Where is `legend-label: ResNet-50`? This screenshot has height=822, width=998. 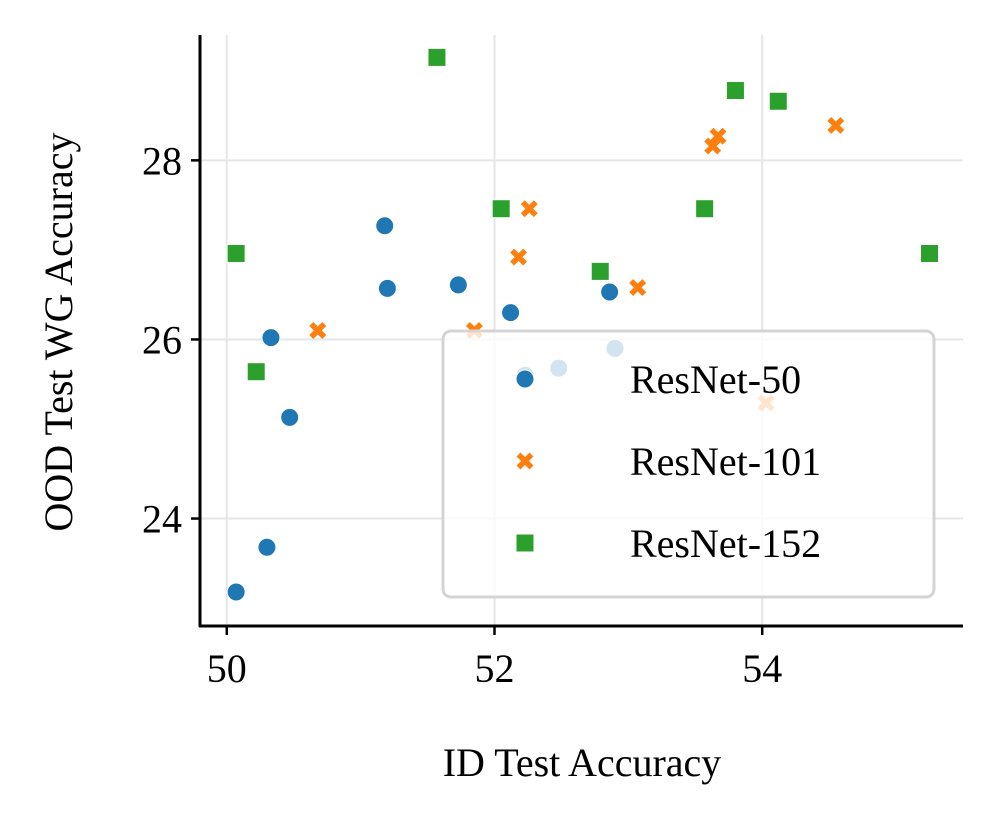 legend-label: ResNet-50 is located at coordinates (715, 379).